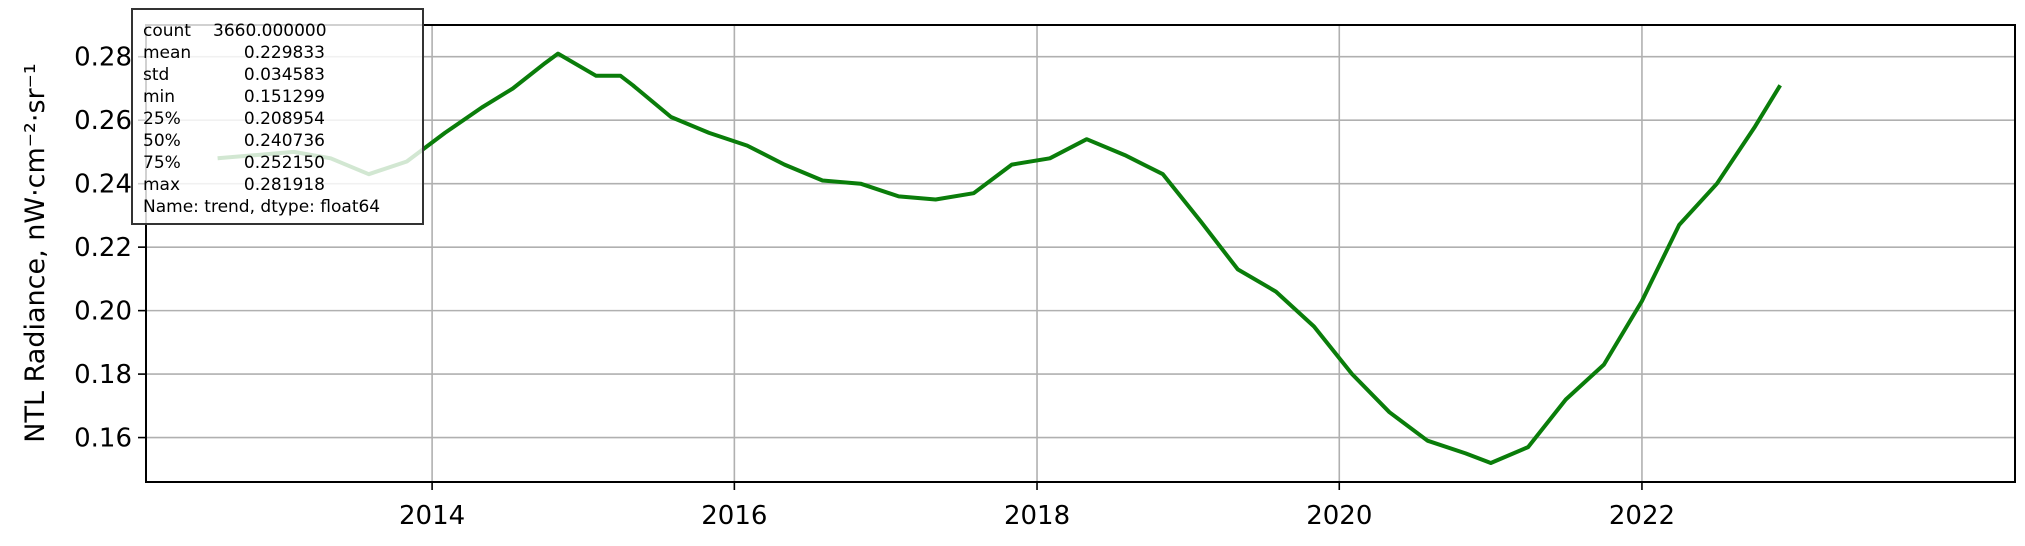 The width and height of the screenshot is (2025, 546). I want to click on y-tick-label: 0.20, so click(103, 312).